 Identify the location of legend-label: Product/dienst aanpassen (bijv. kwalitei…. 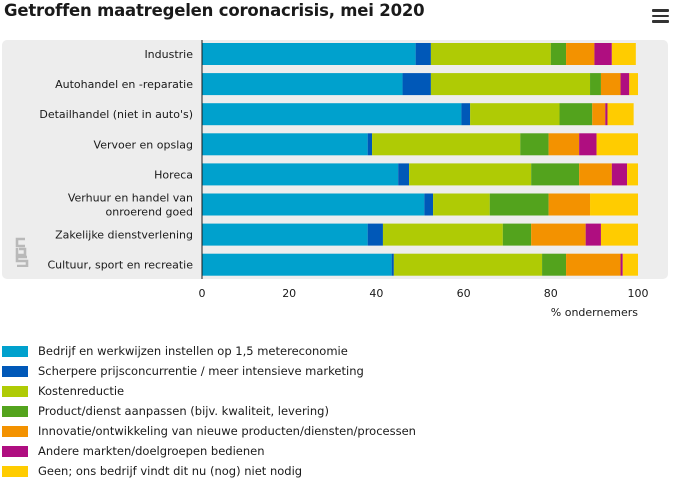
(183, 411).